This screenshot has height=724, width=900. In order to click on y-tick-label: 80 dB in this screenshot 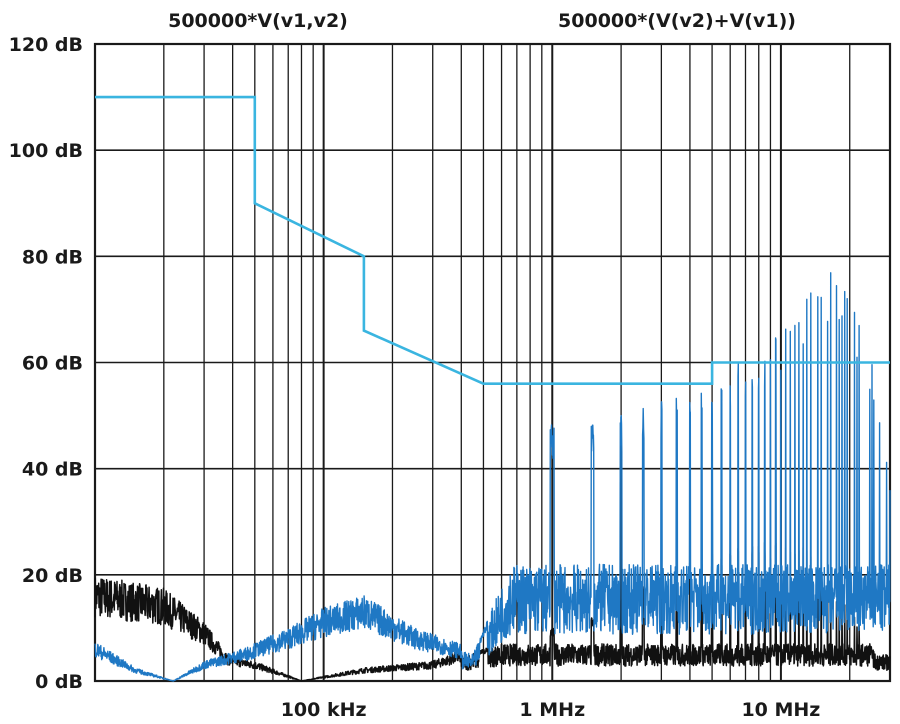, I will do `click(52, 257)`.